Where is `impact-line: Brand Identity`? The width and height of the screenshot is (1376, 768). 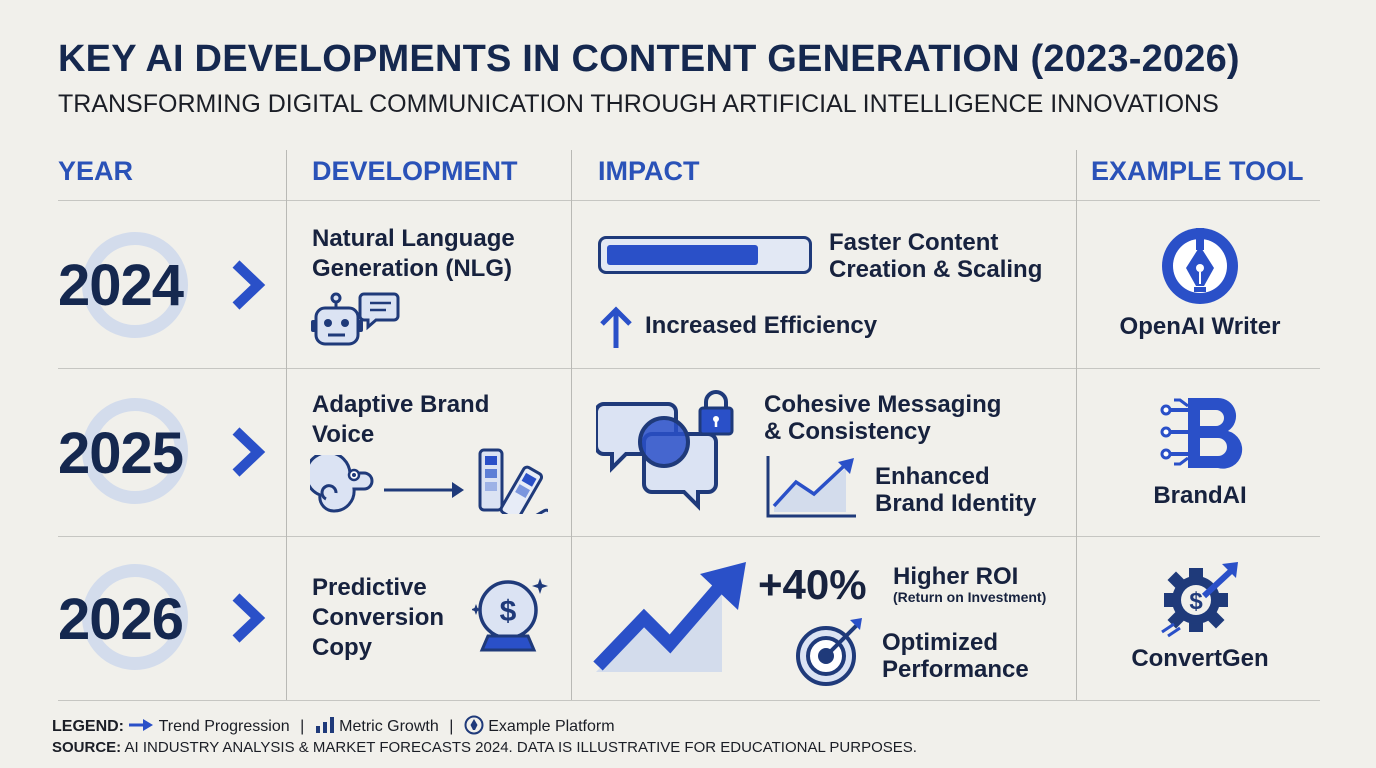
impact-line: Brand Identity is located at coordinates (956, 503).